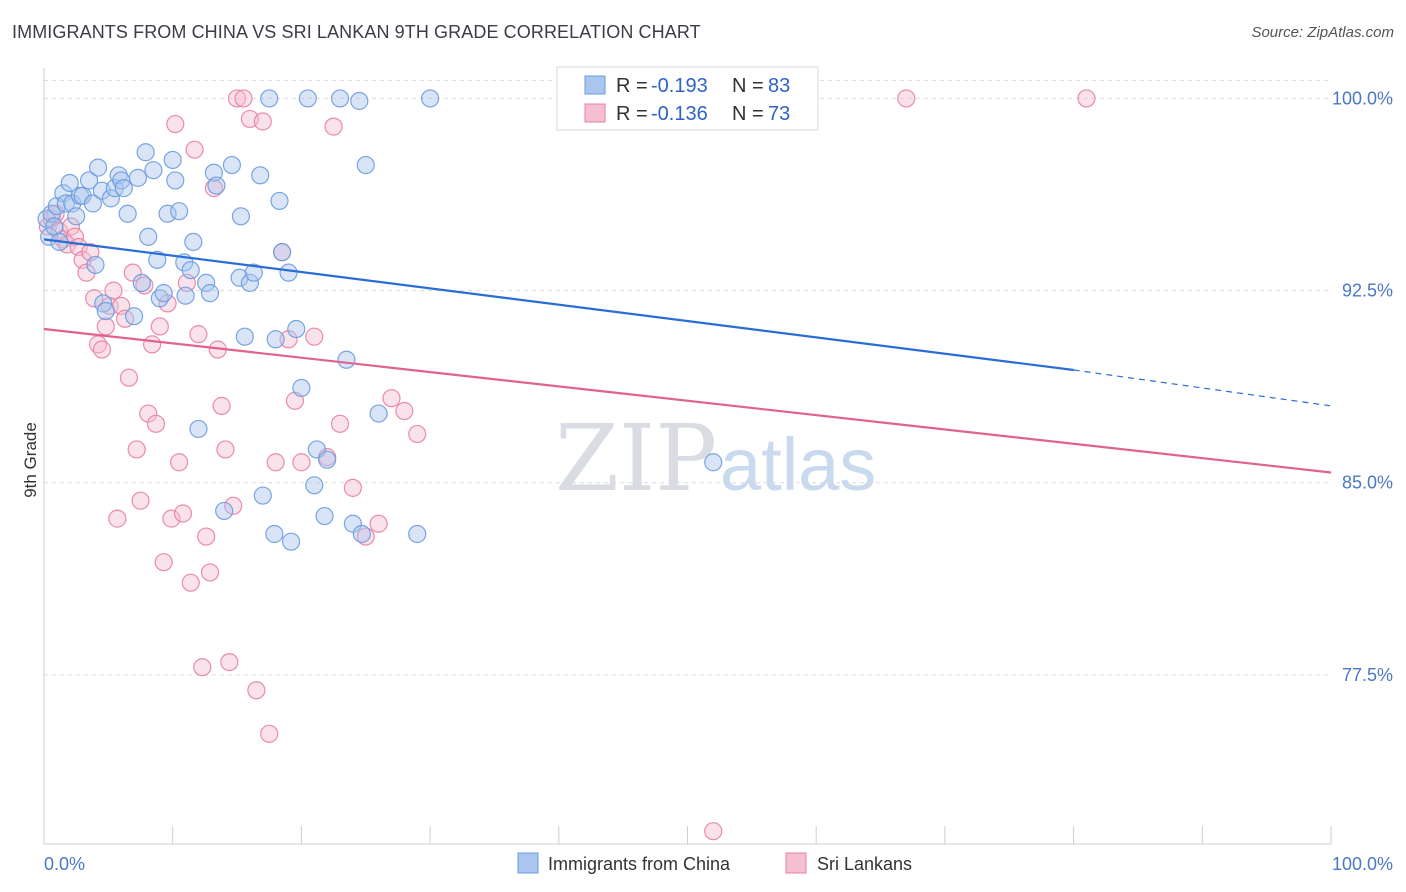  Describe the element at coordinates (1202, 388) in the screenshot. I see `china-trend-line-extension` at that location.